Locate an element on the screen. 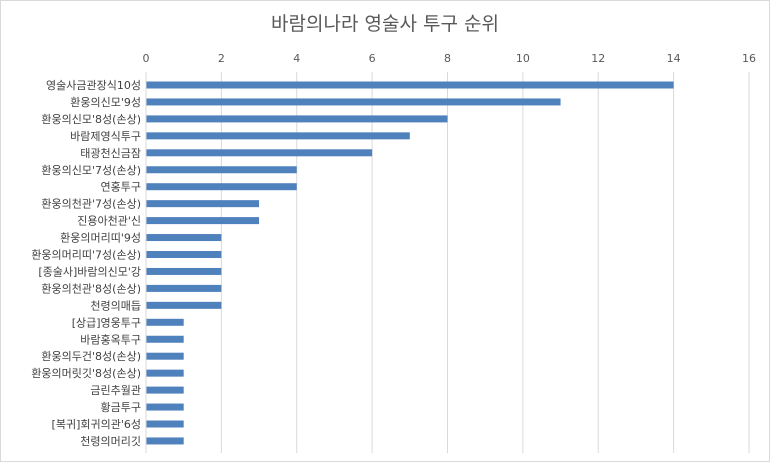 The height and width of the screenshot is (462, 770). x-tick-label: 4 is located at coordinates (296, 58).